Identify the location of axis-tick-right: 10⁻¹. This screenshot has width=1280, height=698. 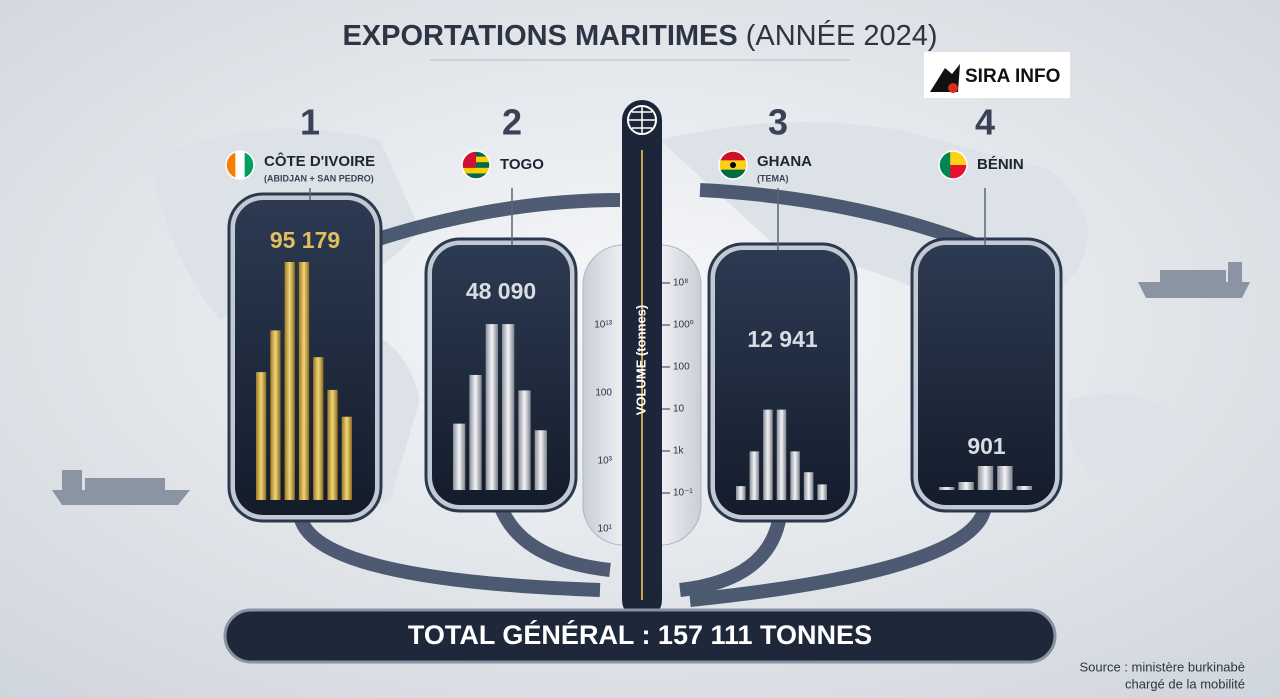
(683, 493).